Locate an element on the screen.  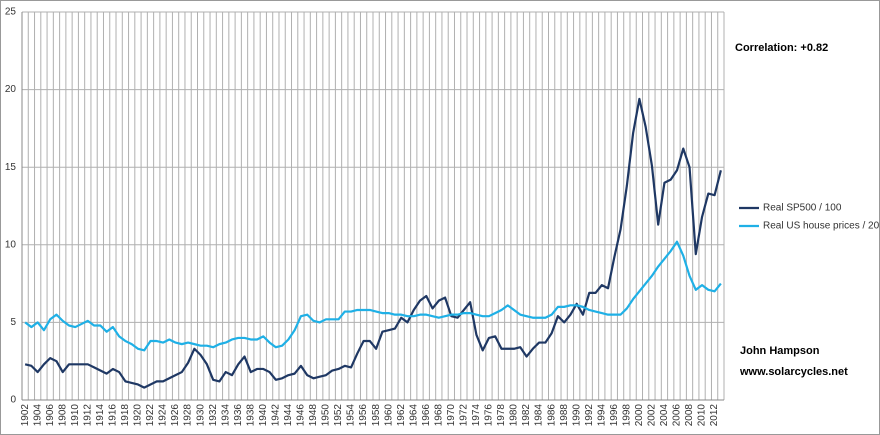
x-tick-label: 1926 is located at coordinates (175, 415).